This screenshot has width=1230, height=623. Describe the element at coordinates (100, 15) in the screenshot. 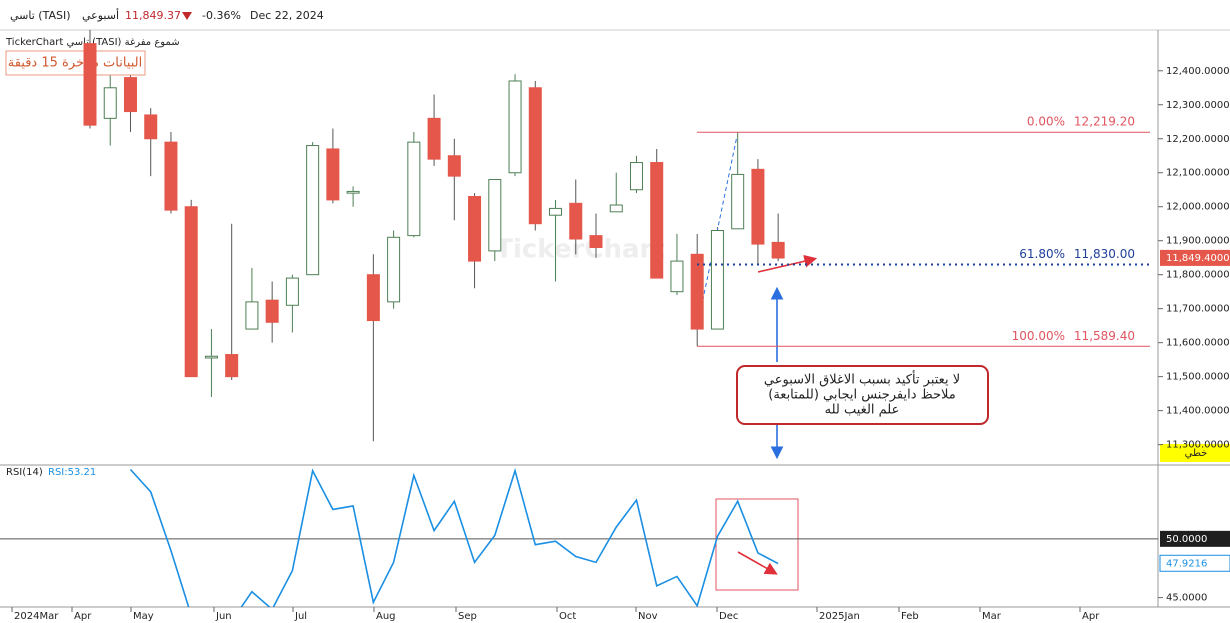

I see `period: أسبوعي` at that location.